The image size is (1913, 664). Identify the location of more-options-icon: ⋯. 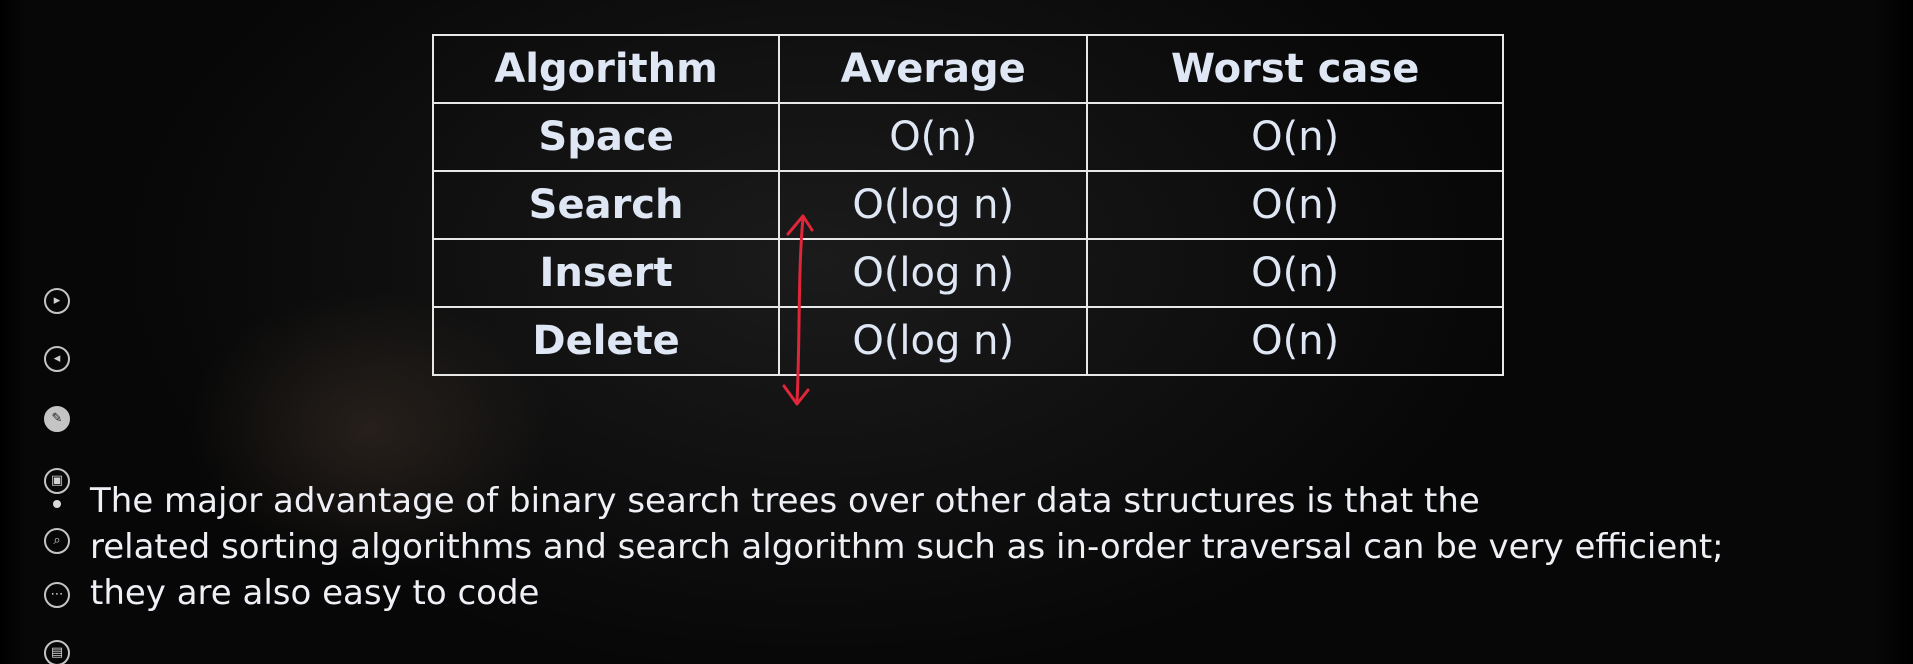
(57, 595).